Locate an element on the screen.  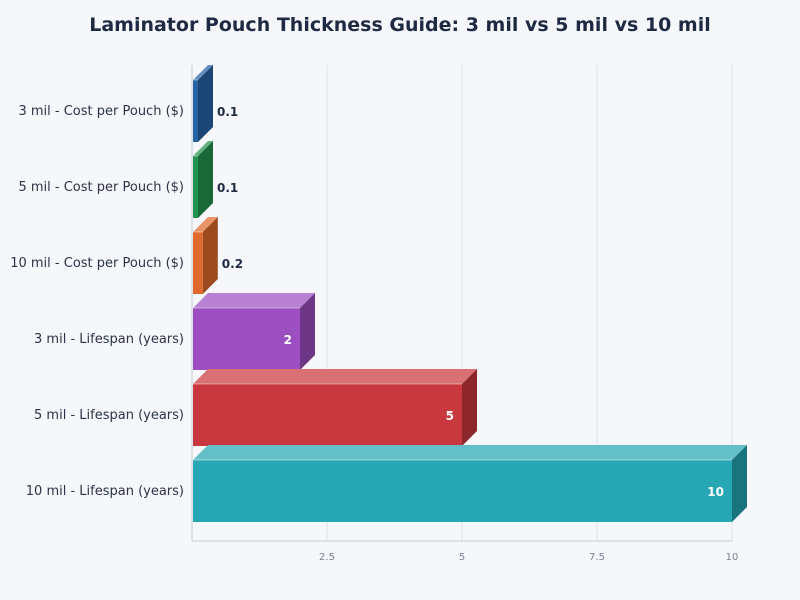
value-label: 2 is located at coordinates (288, 340).